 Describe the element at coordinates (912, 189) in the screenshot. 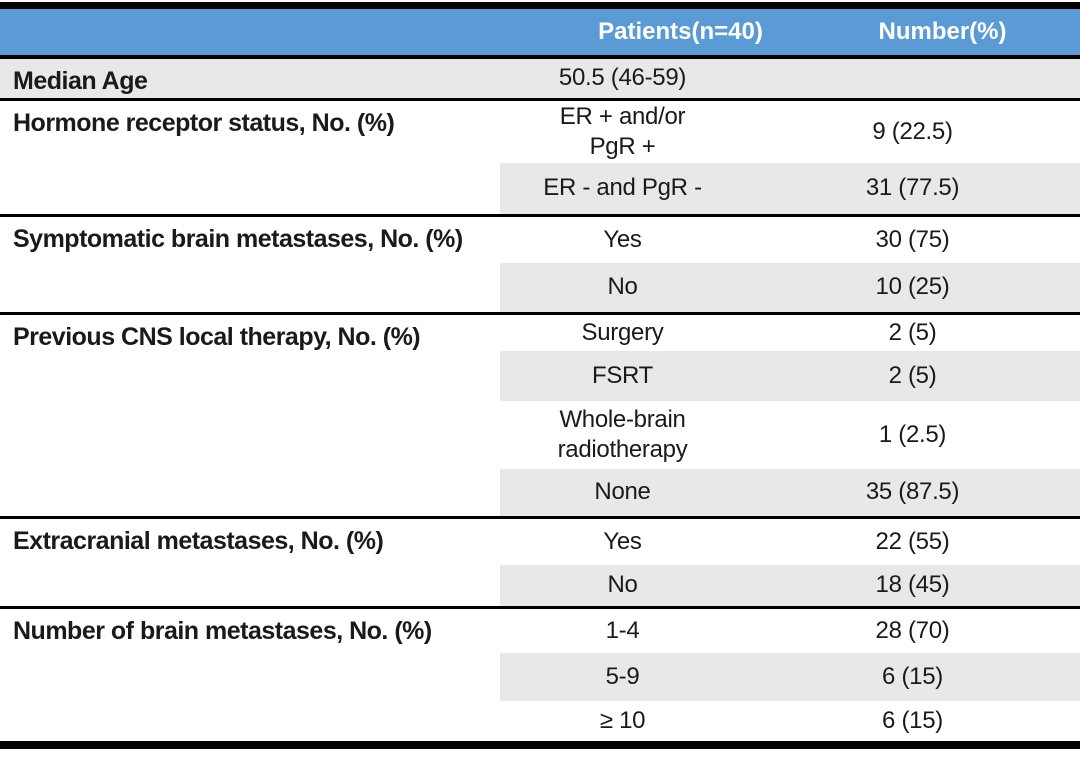

I see `number-cell: 31 (77.5)` at that location.